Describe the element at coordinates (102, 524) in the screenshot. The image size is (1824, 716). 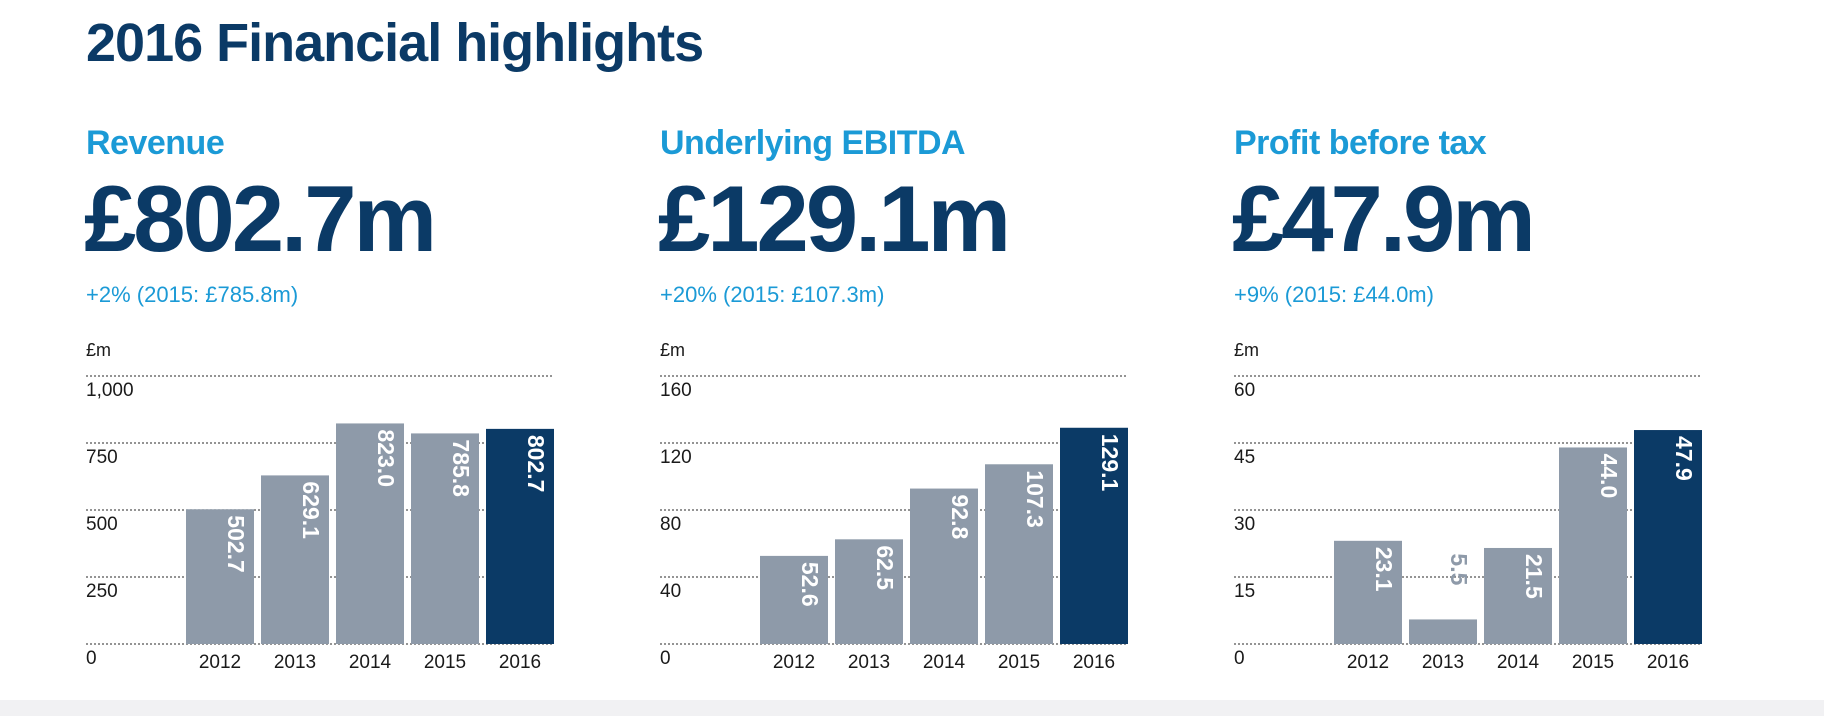
I see `y-tick-label: 500` at that location.